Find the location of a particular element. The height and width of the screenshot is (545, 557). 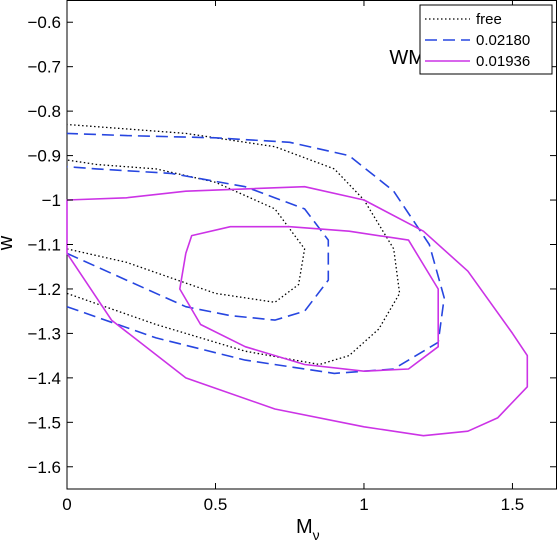

x-tick-label: 0.5 is located at coordinates (216, 504).